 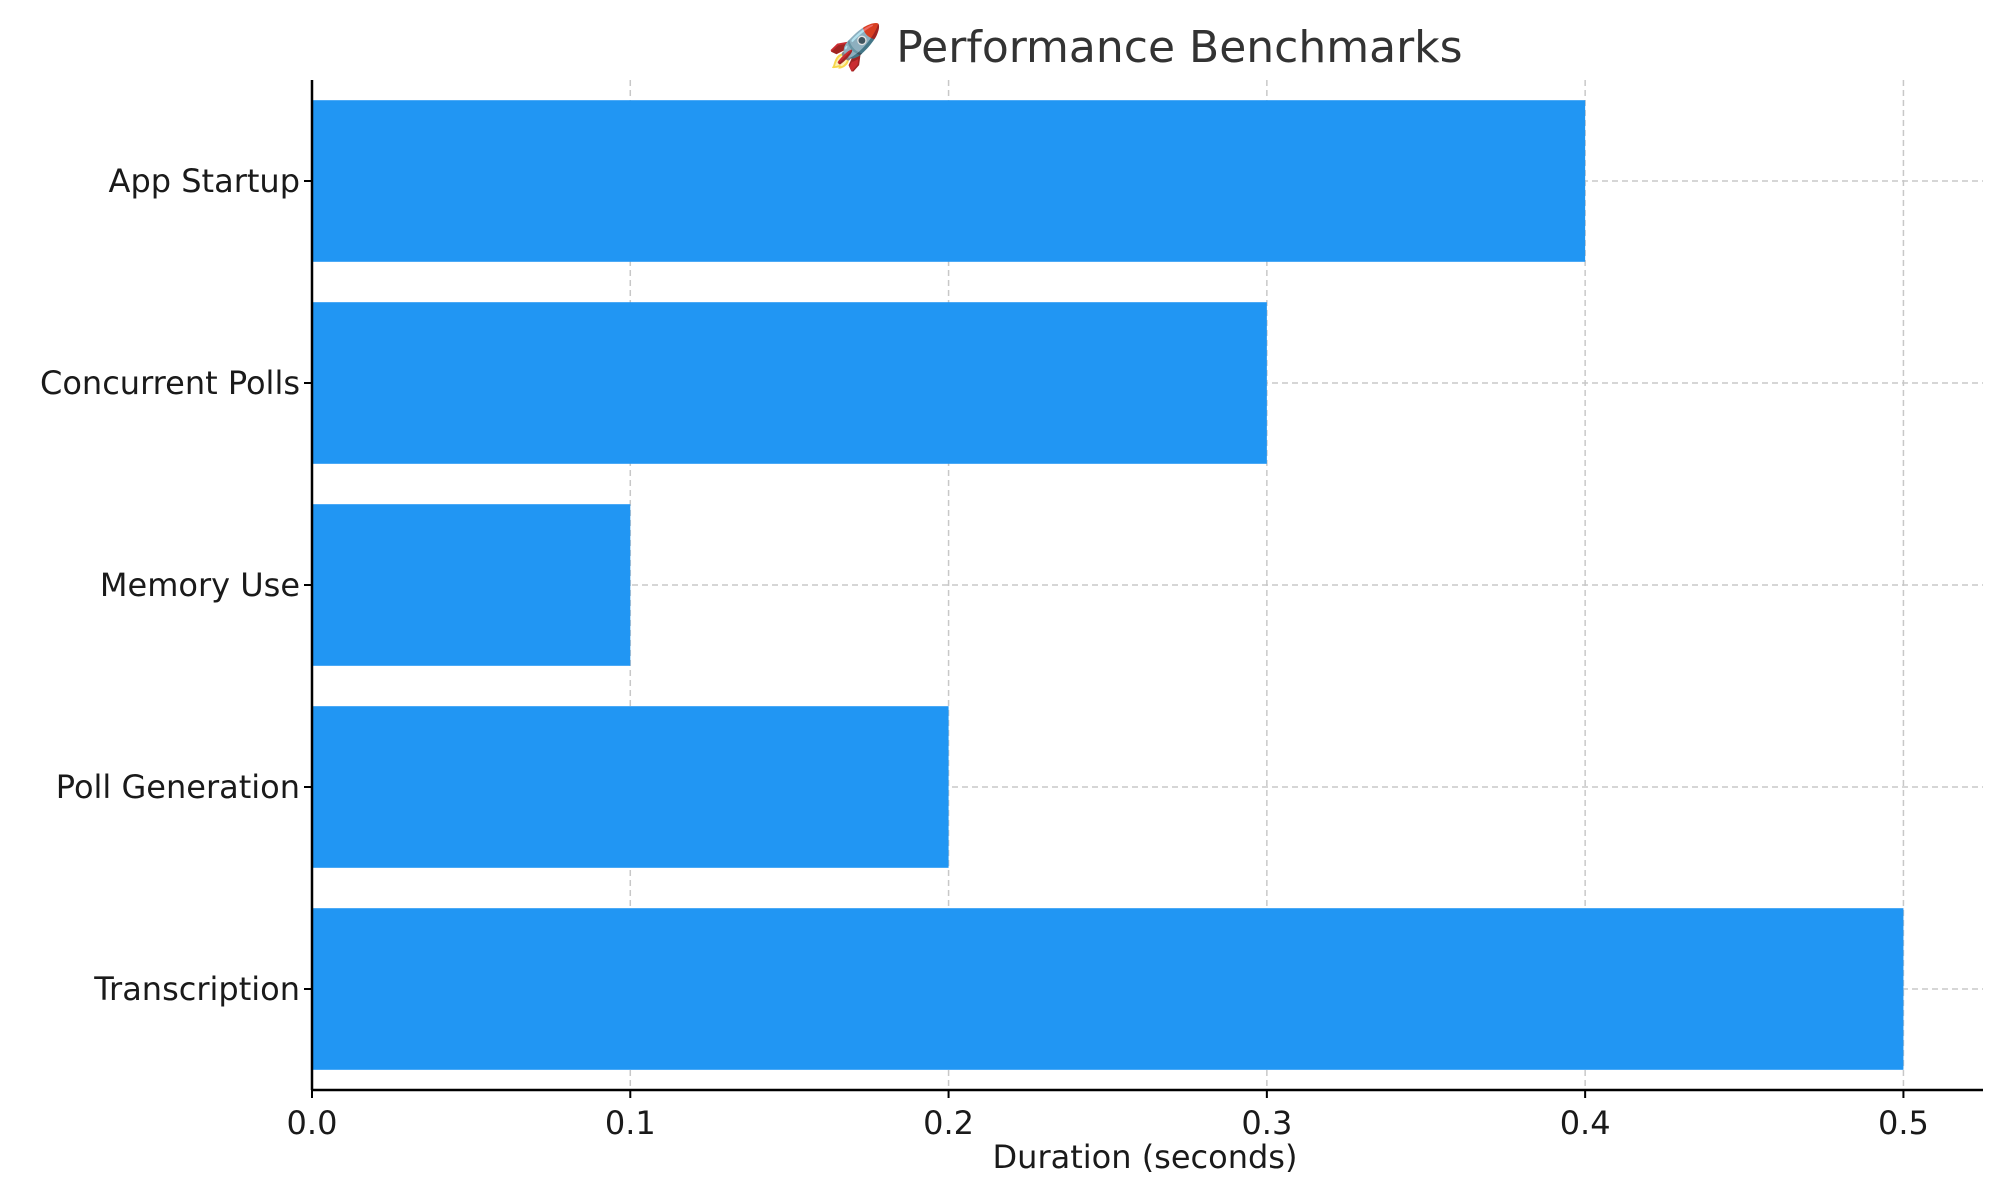 What do you see at coordinates (200, 585) in the screenshot?
I see `y-tick-label: Memory Use` at bounding box center [200, 585].